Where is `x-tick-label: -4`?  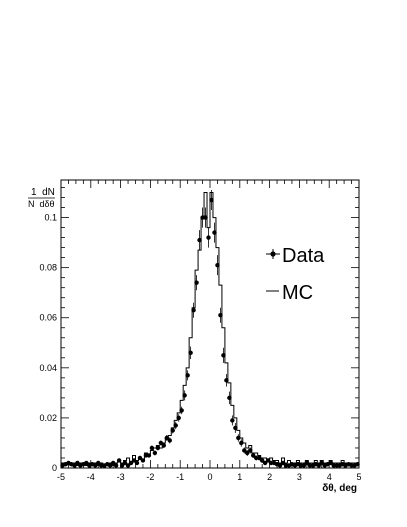
x-tick-label: -4 is located at coordinates (91, 477).